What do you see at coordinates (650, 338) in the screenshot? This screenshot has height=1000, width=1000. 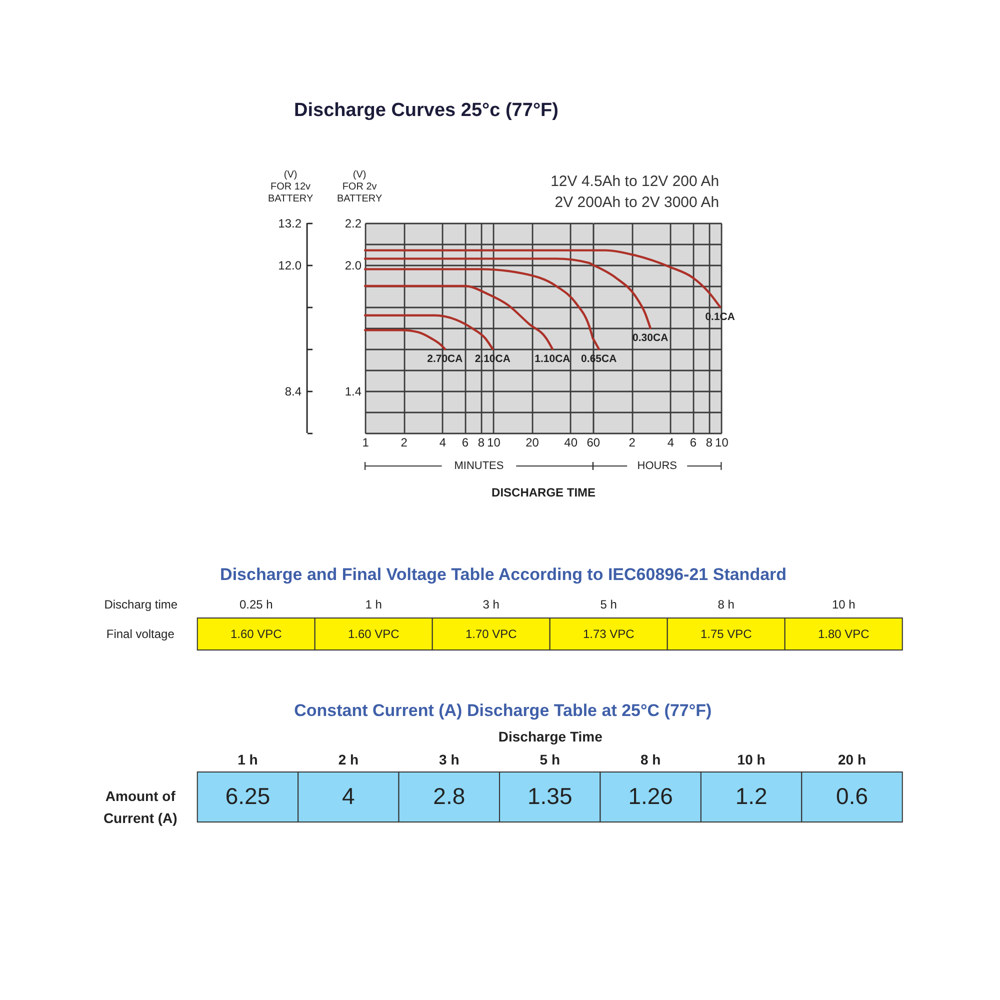 I see `series-label: 0.30CA` at bounding box center [650, 338].